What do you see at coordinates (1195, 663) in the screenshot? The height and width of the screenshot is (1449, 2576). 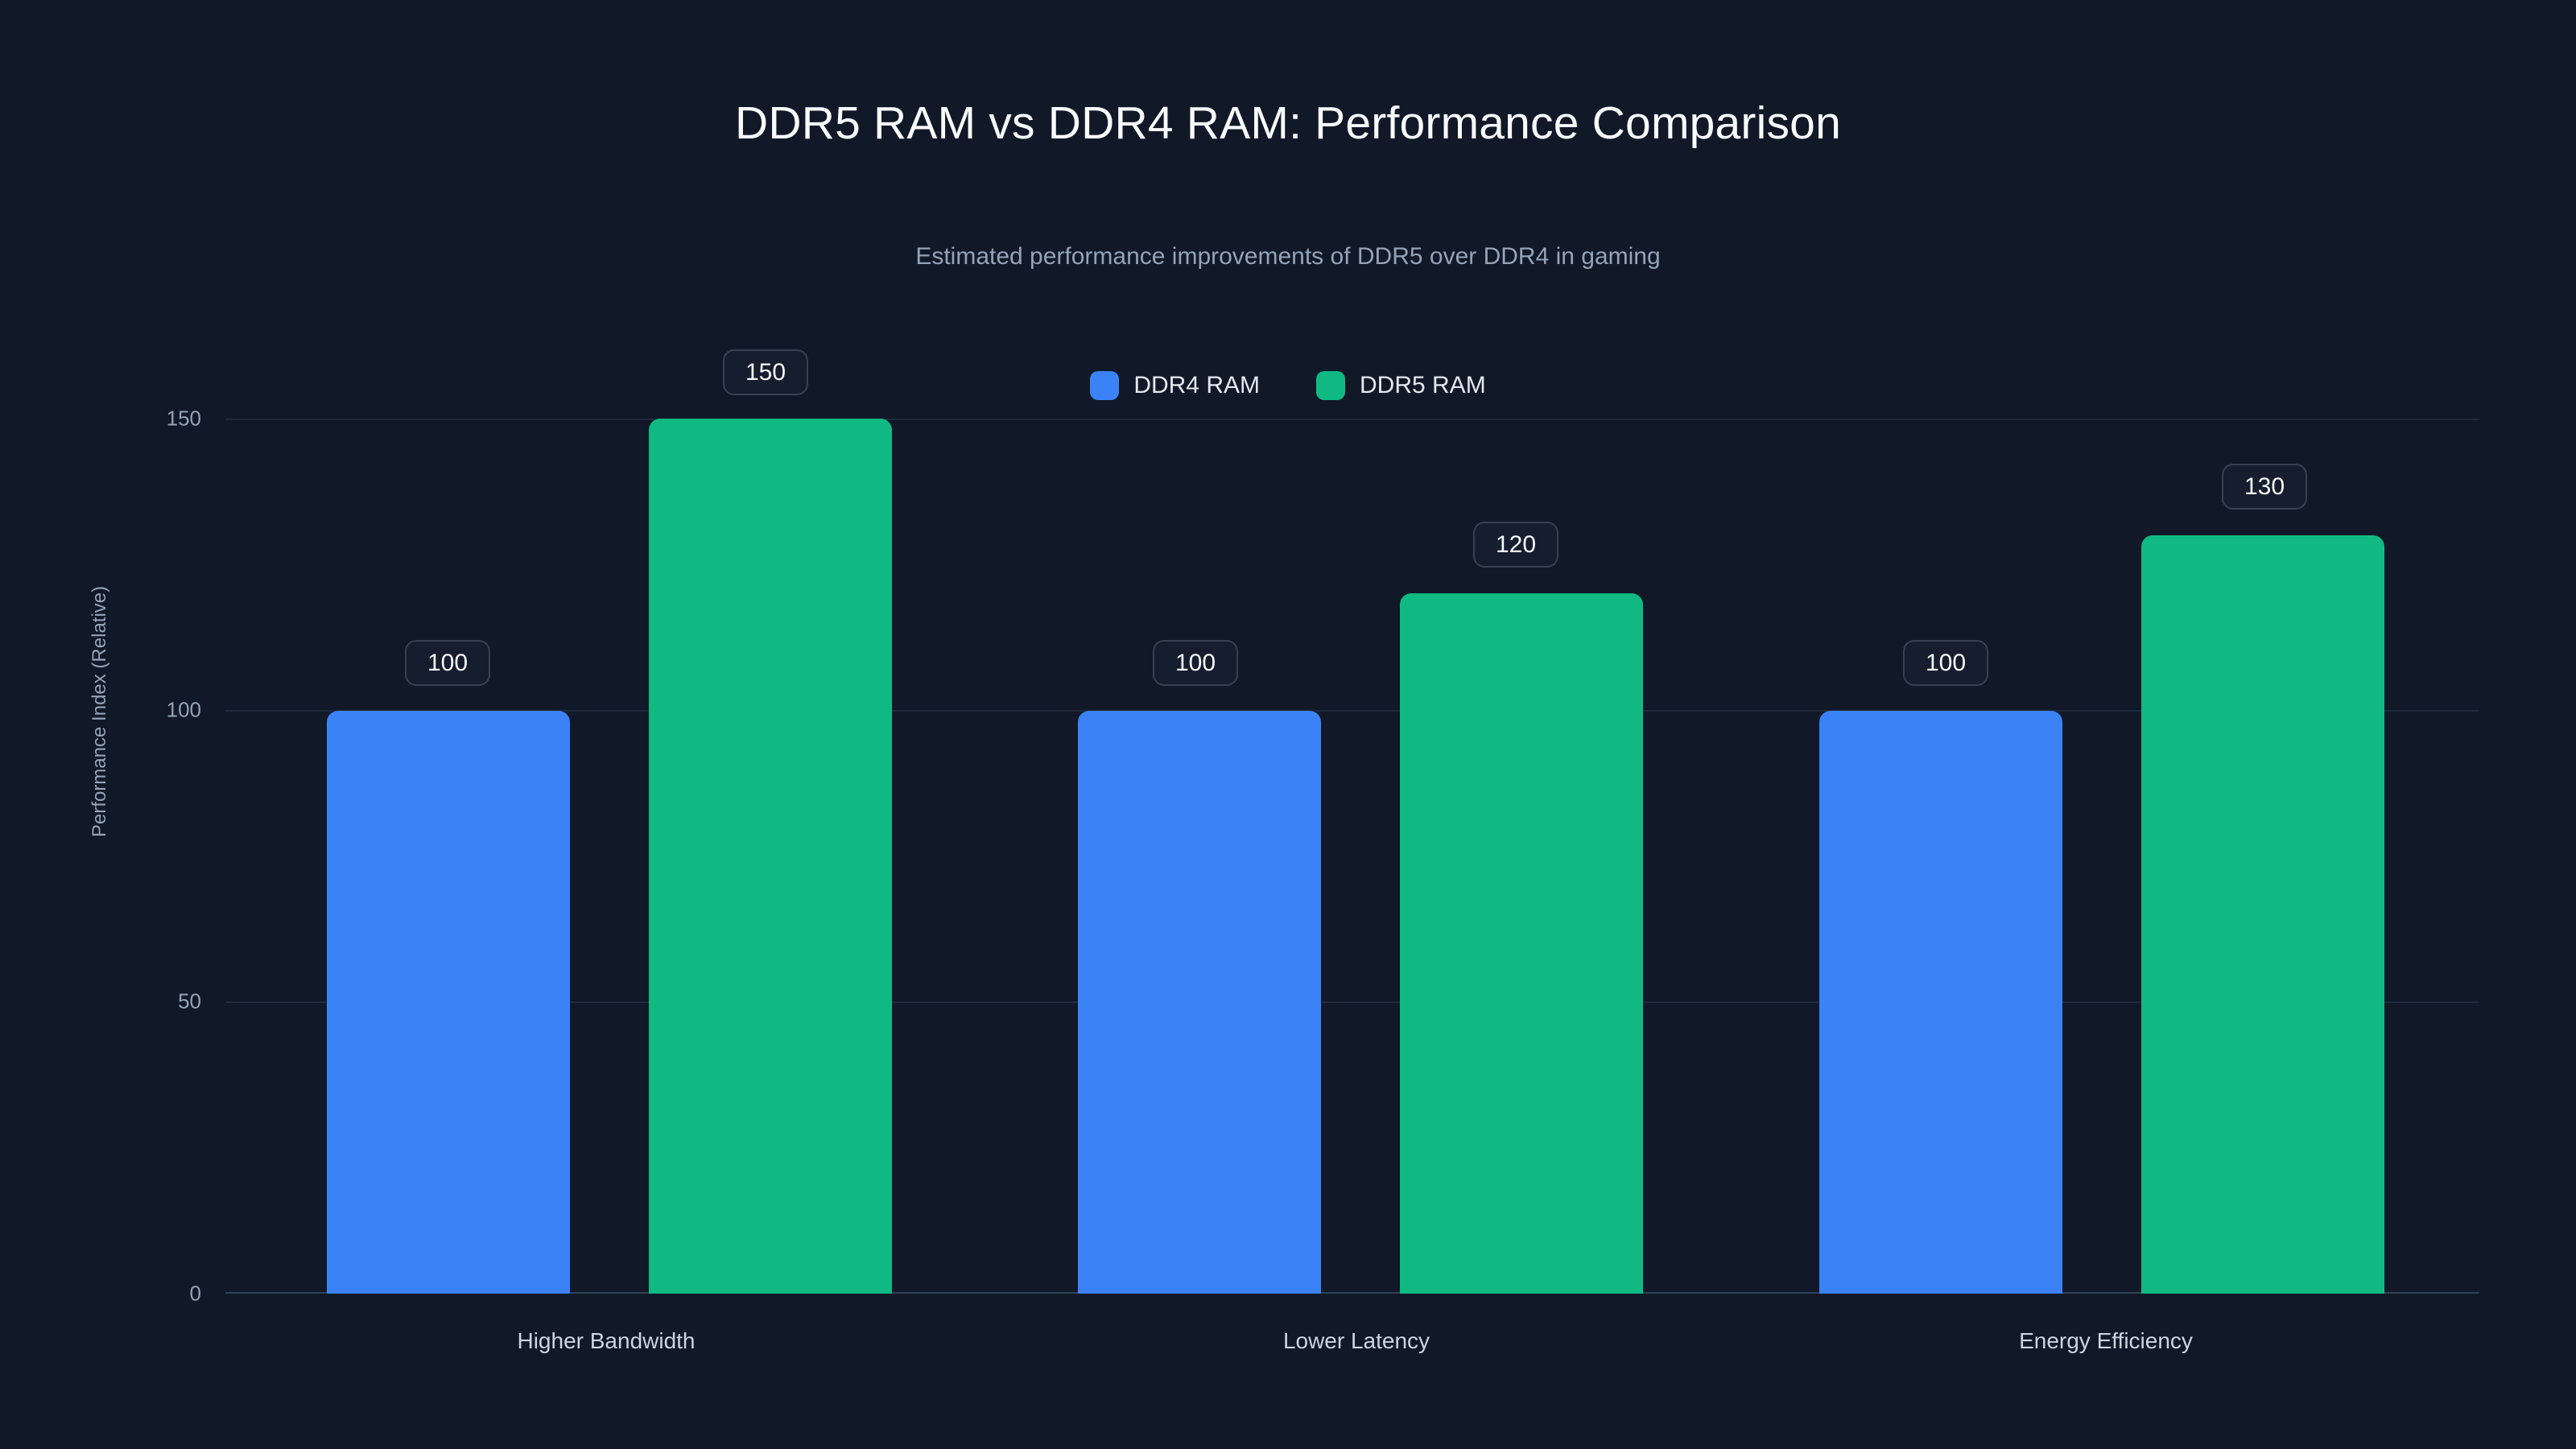 I see `value-badge-ddr4-lower-latency: 100` at bounding box center [1195, 663].